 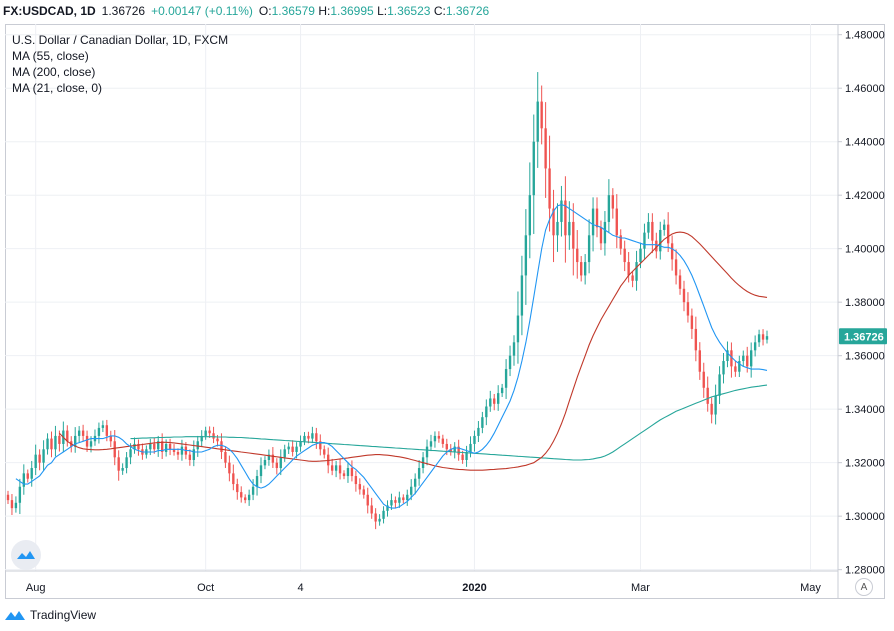 What do you see at coordinates (640, 588) in the screenshot?
I see `x-tick-label: Mar` at bounding box center [640, 588].